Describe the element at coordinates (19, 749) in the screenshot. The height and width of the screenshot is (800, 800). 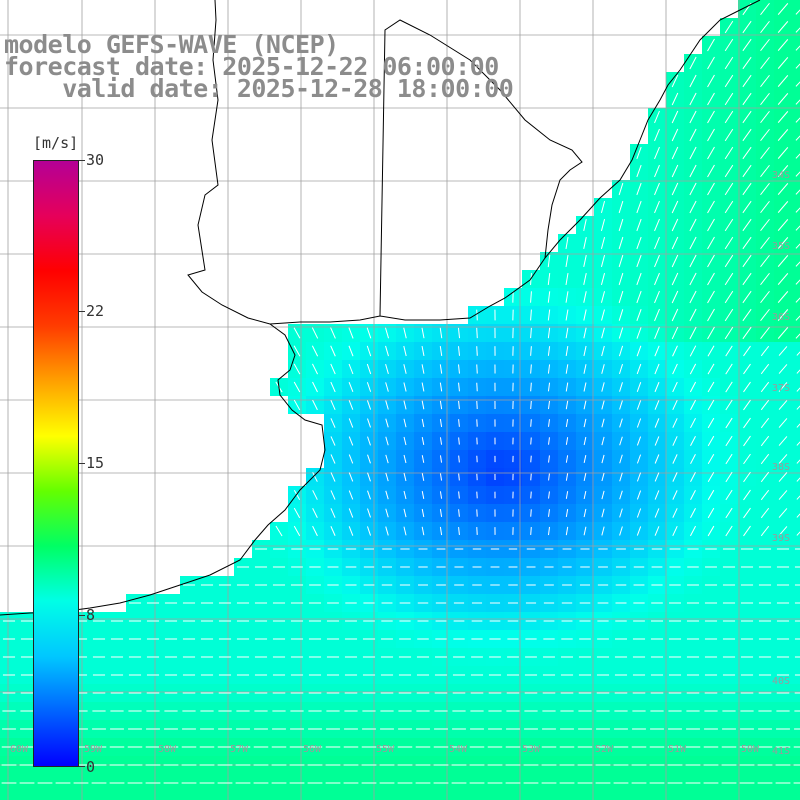
I see `lon-label: 60W` at that location.